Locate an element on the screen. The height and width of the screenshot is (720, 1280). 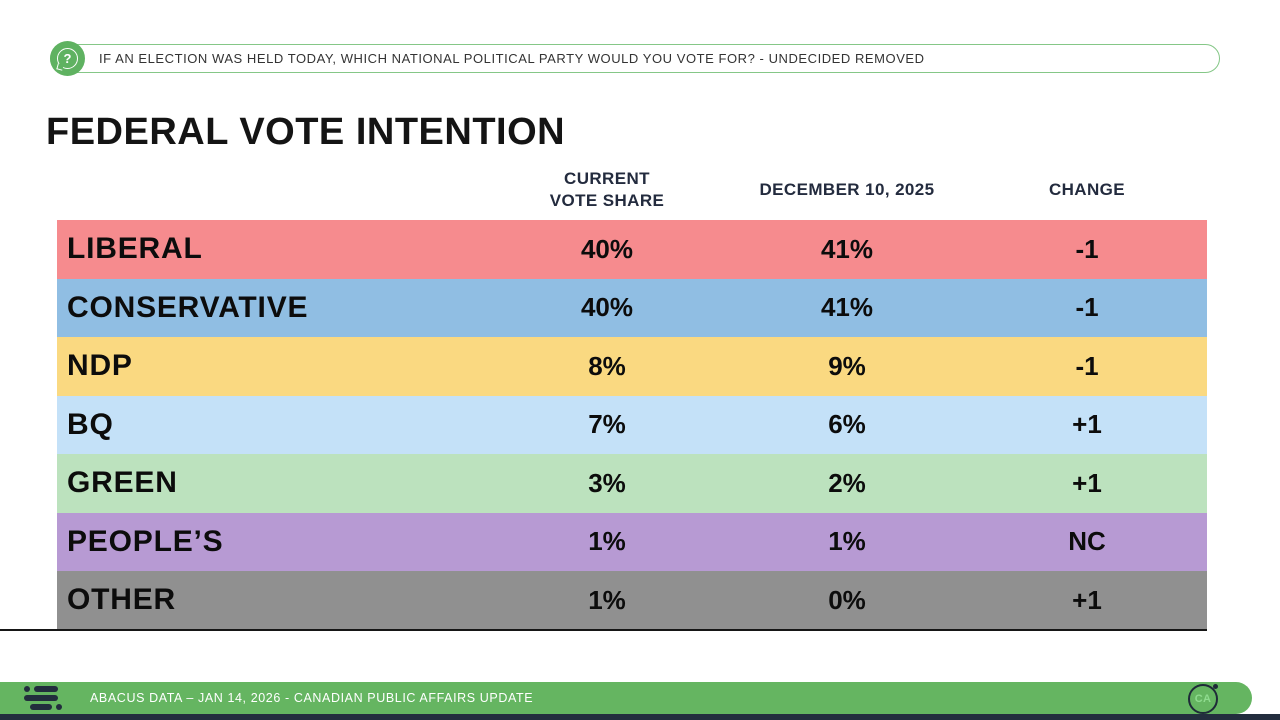
party-label: LIBERAL is located at coordinates (135, 249).